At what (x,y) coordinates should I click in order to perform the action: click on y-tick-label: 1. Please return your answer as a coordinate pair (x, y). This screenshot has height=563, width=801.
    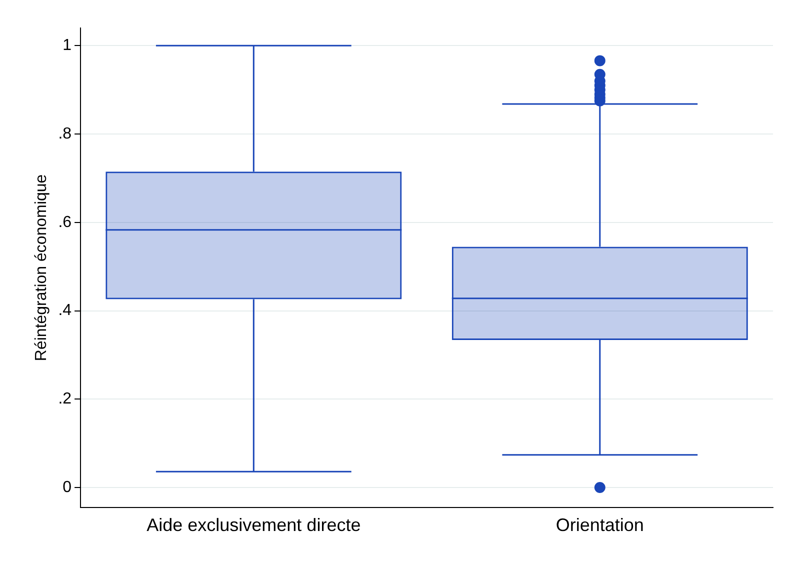
    Looking at the image, I should click on (67, 45).